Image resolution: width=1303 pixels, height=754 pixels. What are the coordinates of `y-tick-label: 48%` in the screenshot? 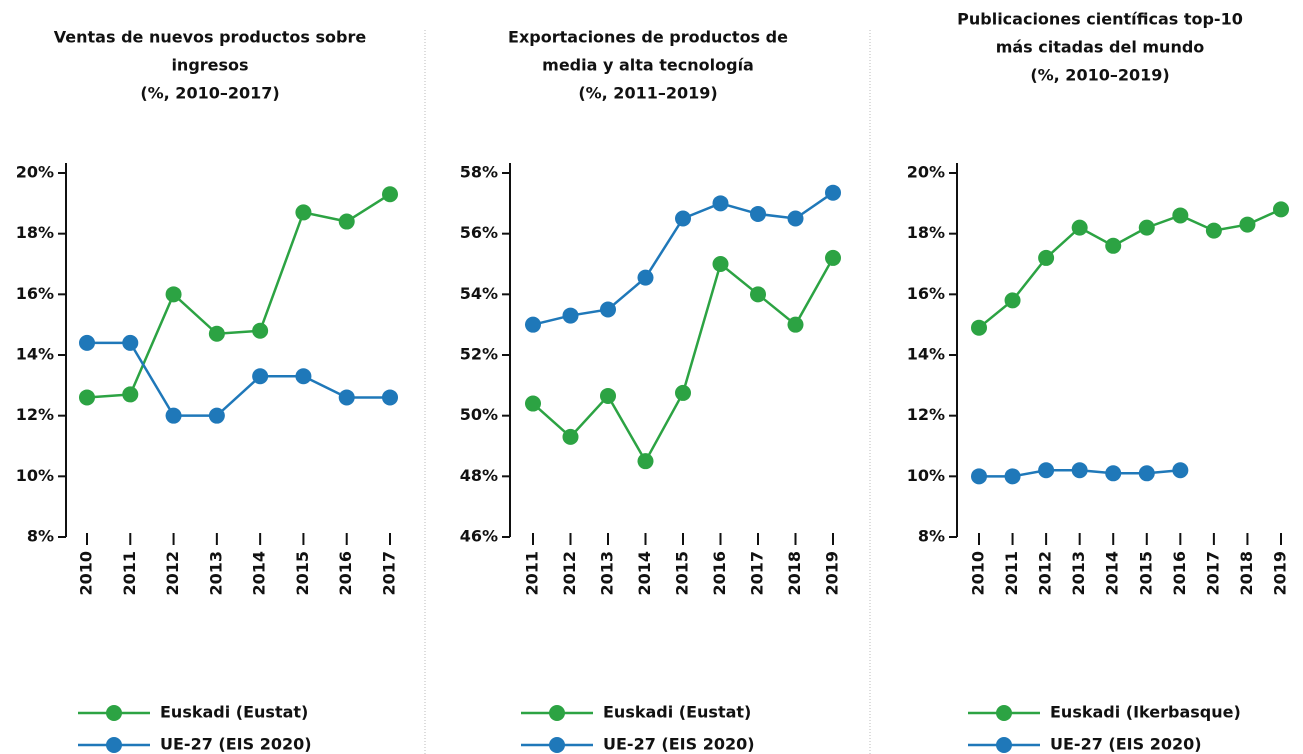 It's located at (479, 475).